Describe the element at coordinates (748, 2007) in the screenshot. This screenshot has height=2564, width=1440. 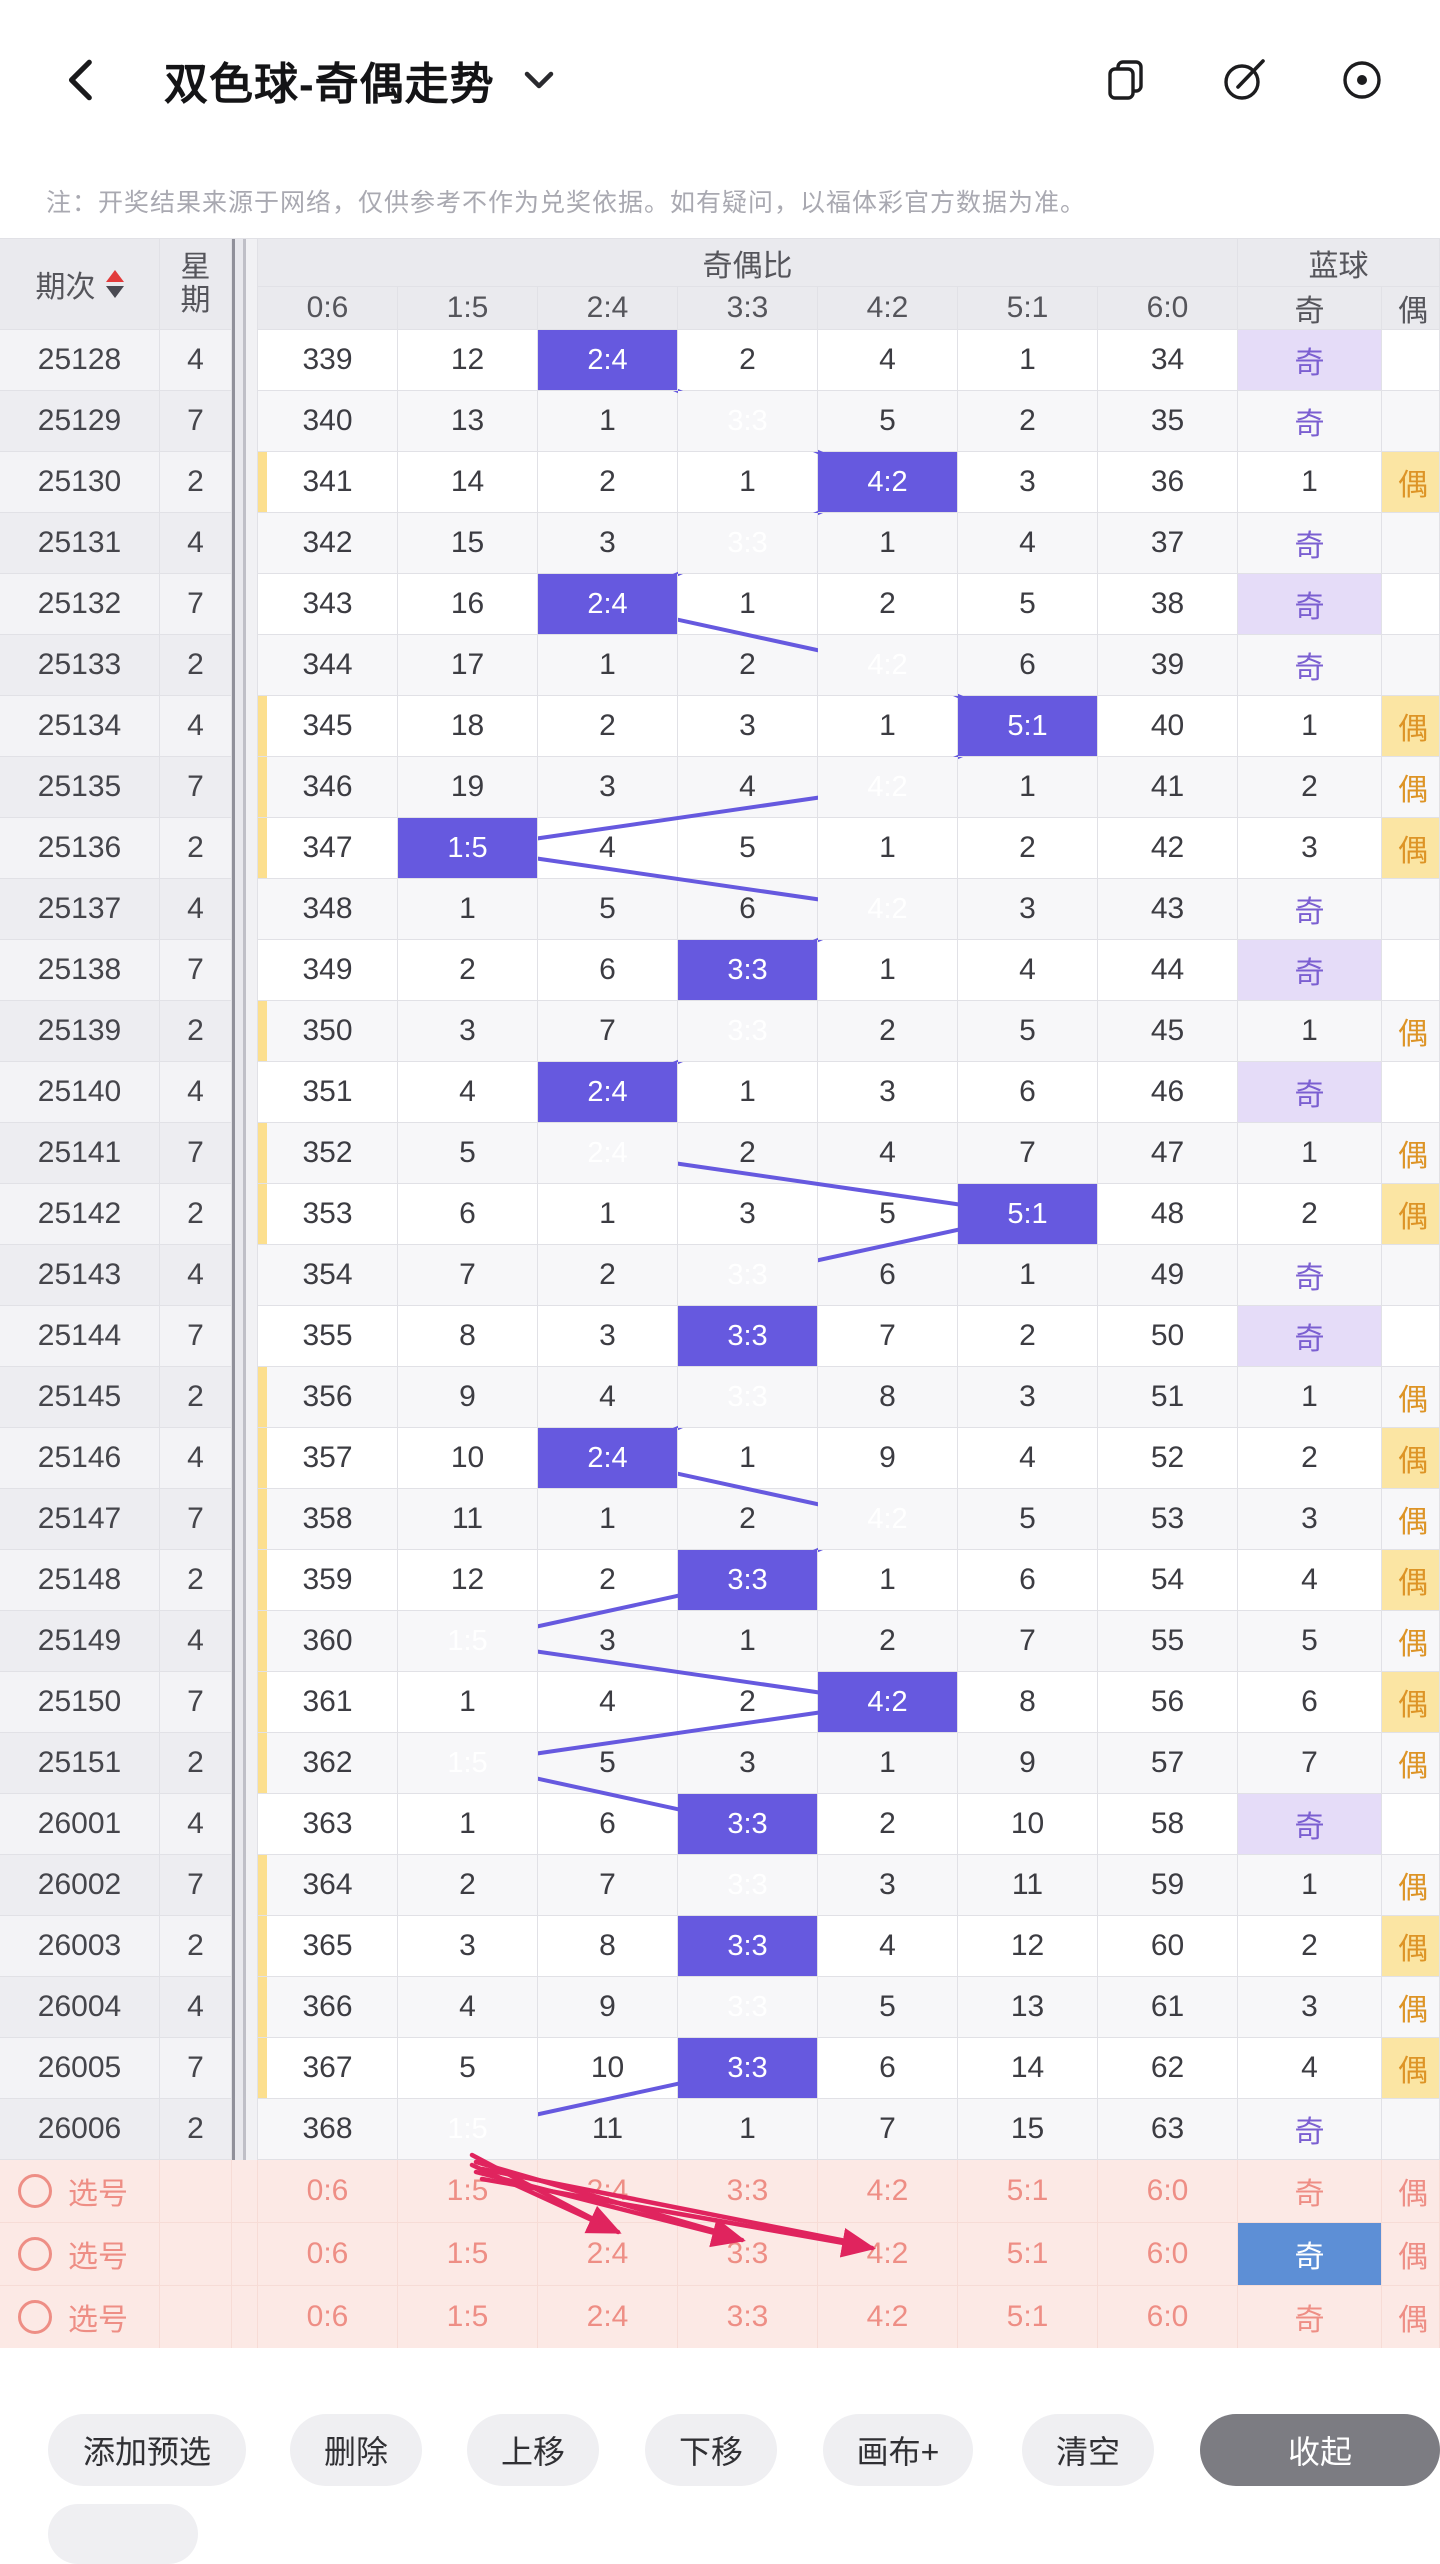
I see `ratio-hit-cell: 3:3` at that location.